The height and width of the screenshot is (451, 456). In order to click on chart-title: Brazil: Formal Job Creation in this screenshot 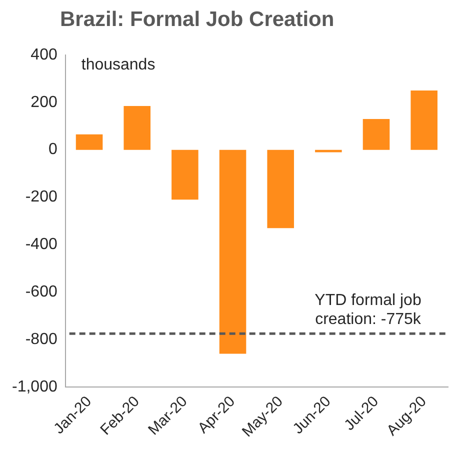, I will do `click(197, 20)`.